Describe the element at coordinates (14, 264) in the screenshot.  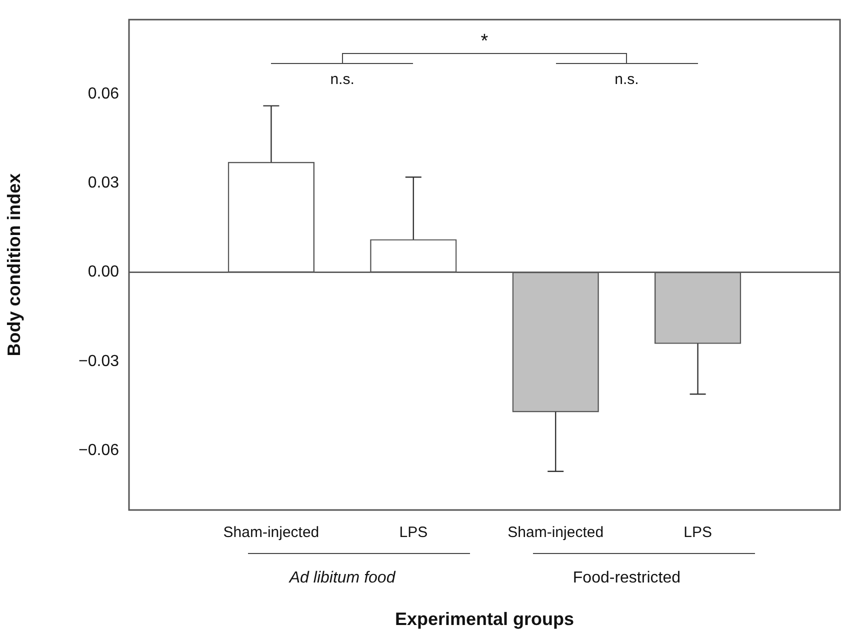
I see `y-axis-title: Body condition index` at that location.